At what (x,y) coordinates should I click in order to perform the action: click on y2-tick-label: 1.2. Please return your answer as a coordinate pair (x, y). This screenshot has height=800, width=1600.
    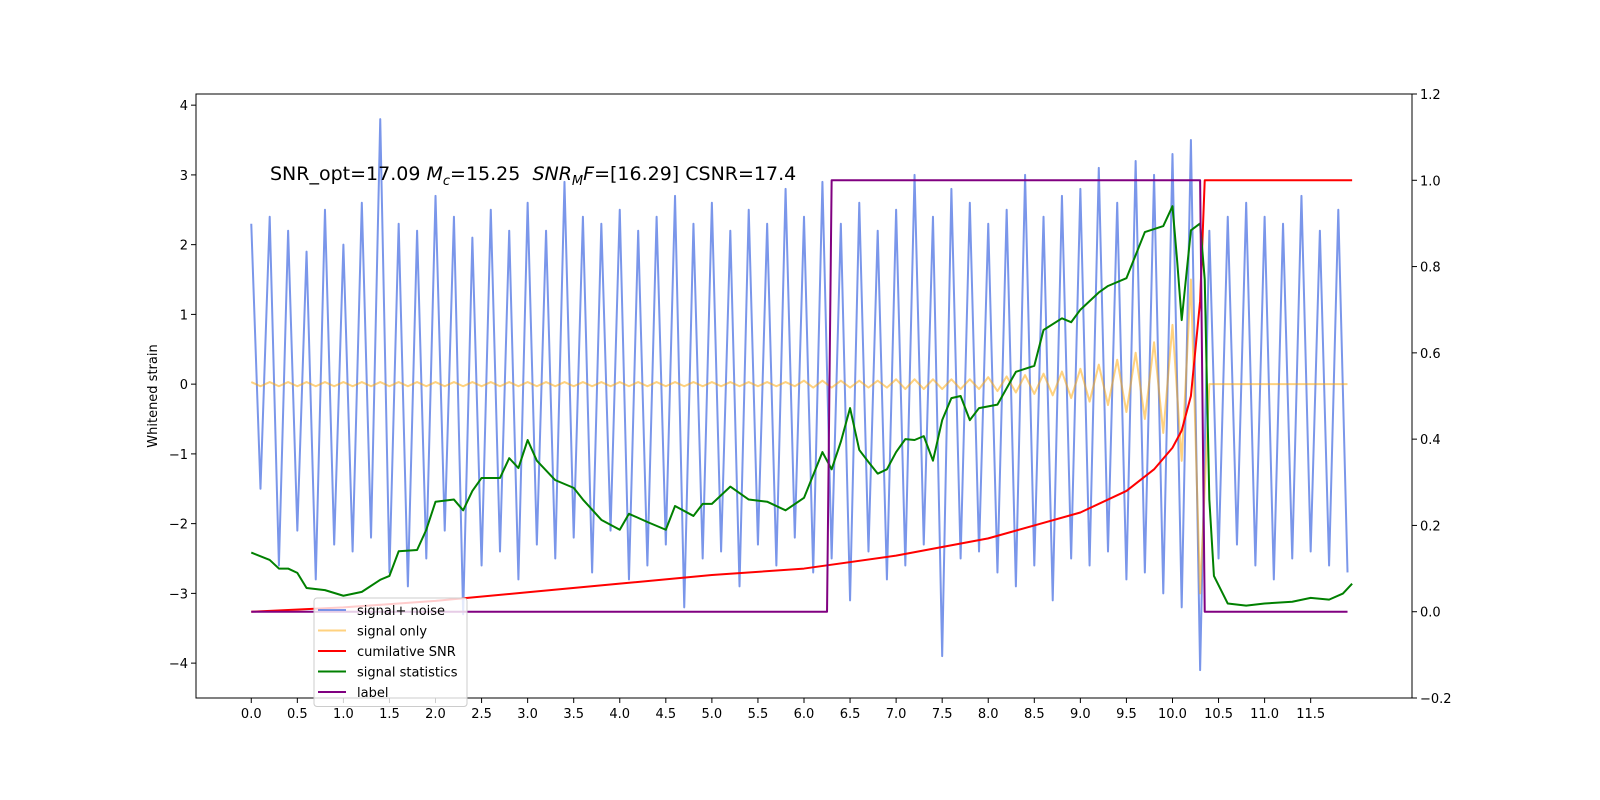
    Looking at the image, I should click on (1430, 95).